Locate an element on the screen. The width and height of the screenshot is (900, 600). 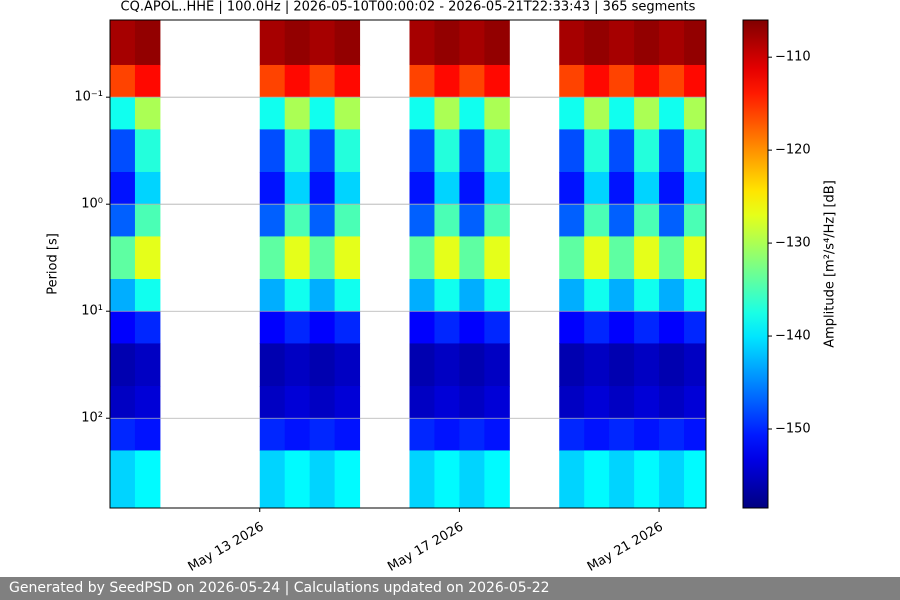
x-tick-label: May 21 2026 is located at coordinates (625, 547).